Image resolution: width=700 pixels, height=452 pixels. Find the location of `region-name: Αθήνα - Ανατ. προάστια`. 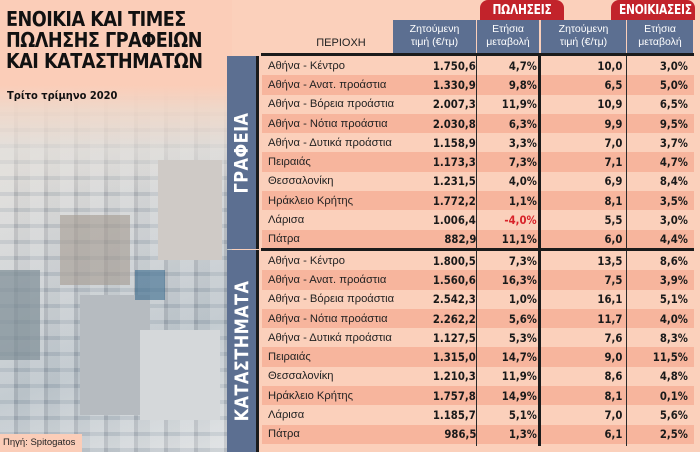

region-name: Αθήνα - Ανατ. προάστια is located at coordinates (327, 84).